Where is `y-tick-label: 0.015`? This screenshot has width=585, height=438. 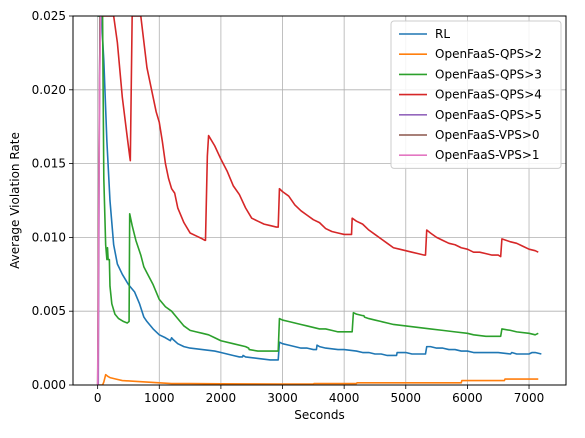 y-tick-label: 0.015 is located at coordinates (49, 164).